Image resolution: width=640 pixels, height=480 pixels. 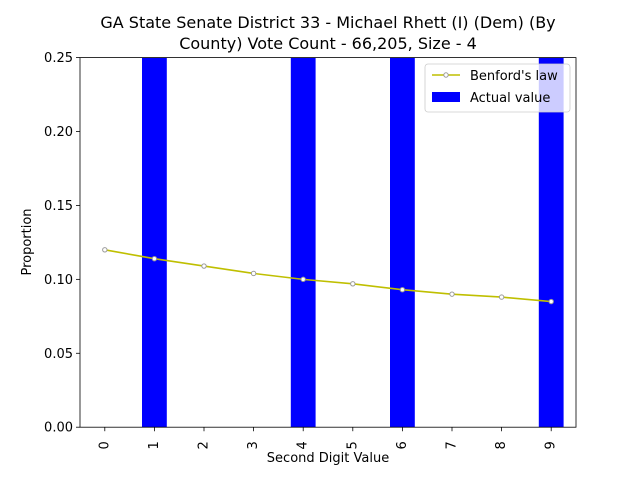 I want to click on y-tick-label-0.05: 0.05, so click(x=58, y=354).